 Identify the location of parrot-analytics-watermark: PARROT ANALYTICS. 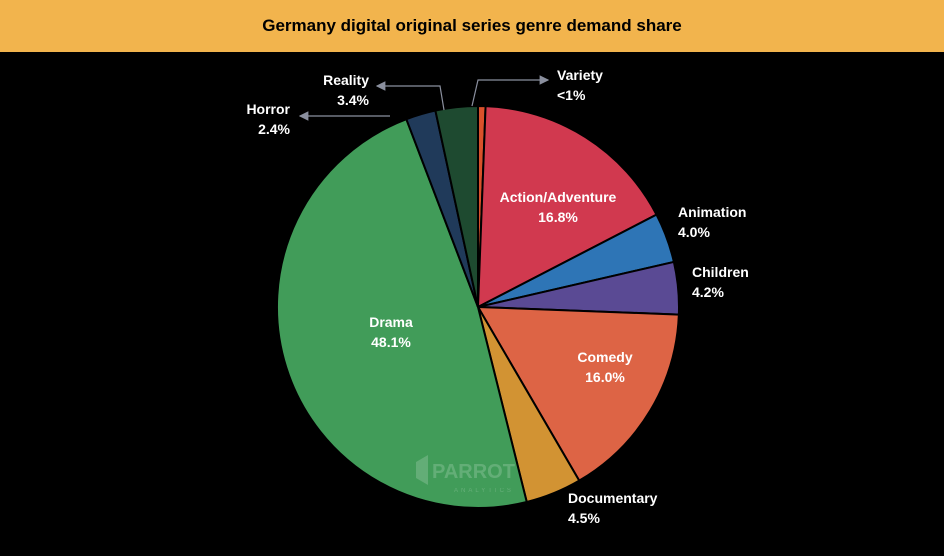
(465, 474).